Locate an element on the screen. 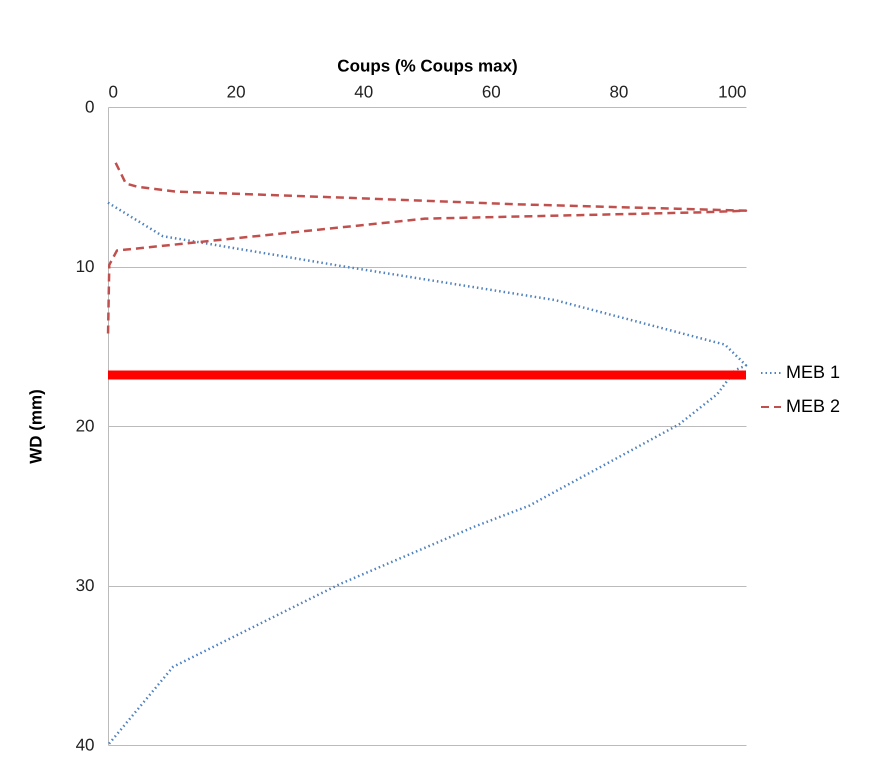  y-tick-label: 40 is located at coordinates (85, 745).